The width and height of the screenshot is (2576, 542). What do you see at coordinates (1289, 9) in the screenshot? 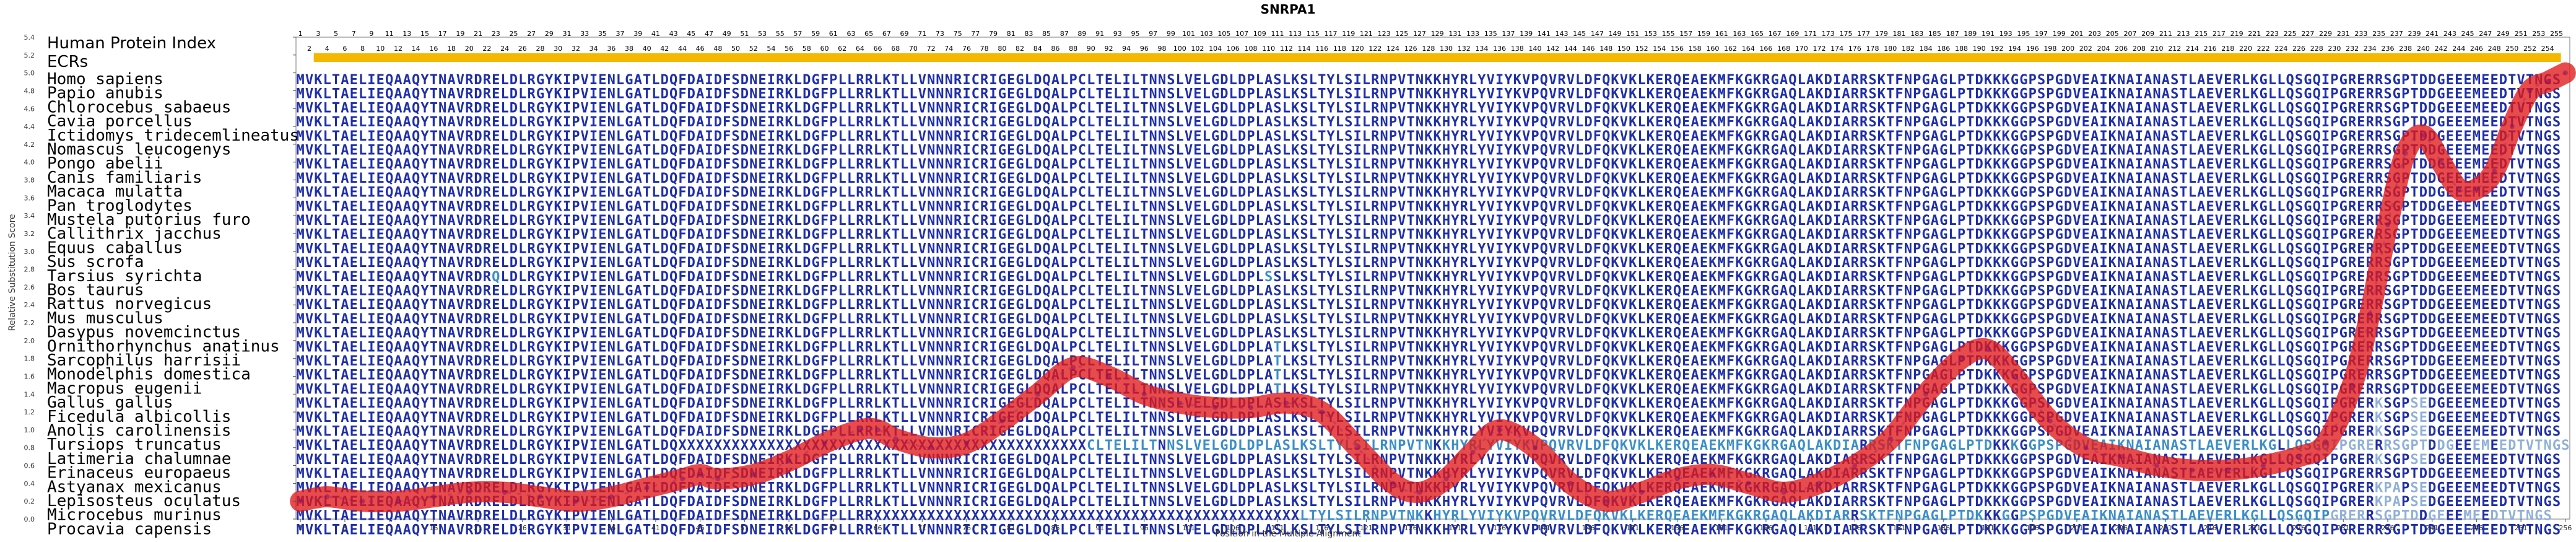
I see `chart-title: SNRPA1` at bounding box center [1289, 9].